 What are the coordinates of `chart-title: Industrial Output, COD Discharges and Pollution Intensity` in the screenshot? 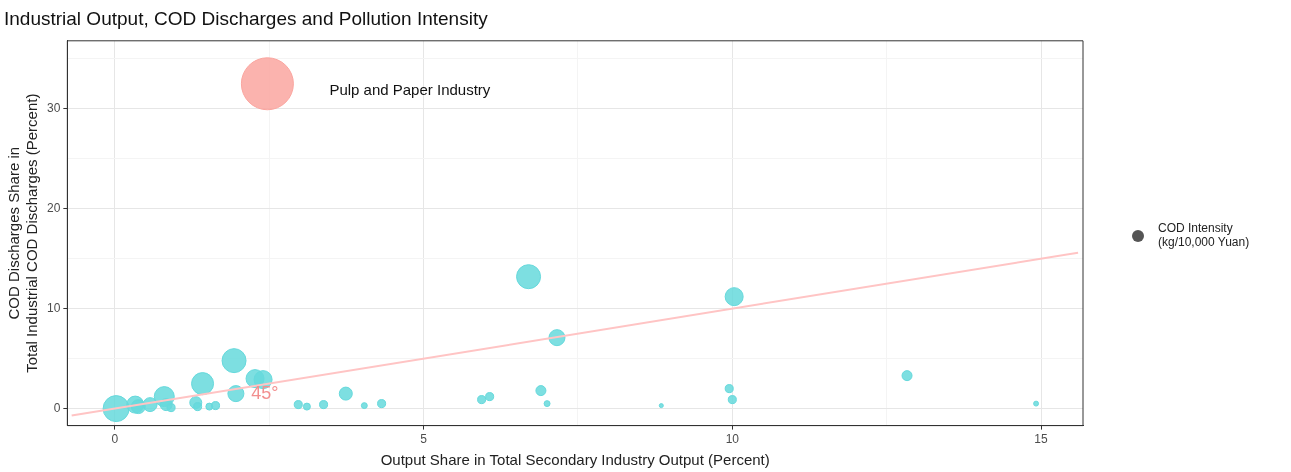 It's located at (246, 18).